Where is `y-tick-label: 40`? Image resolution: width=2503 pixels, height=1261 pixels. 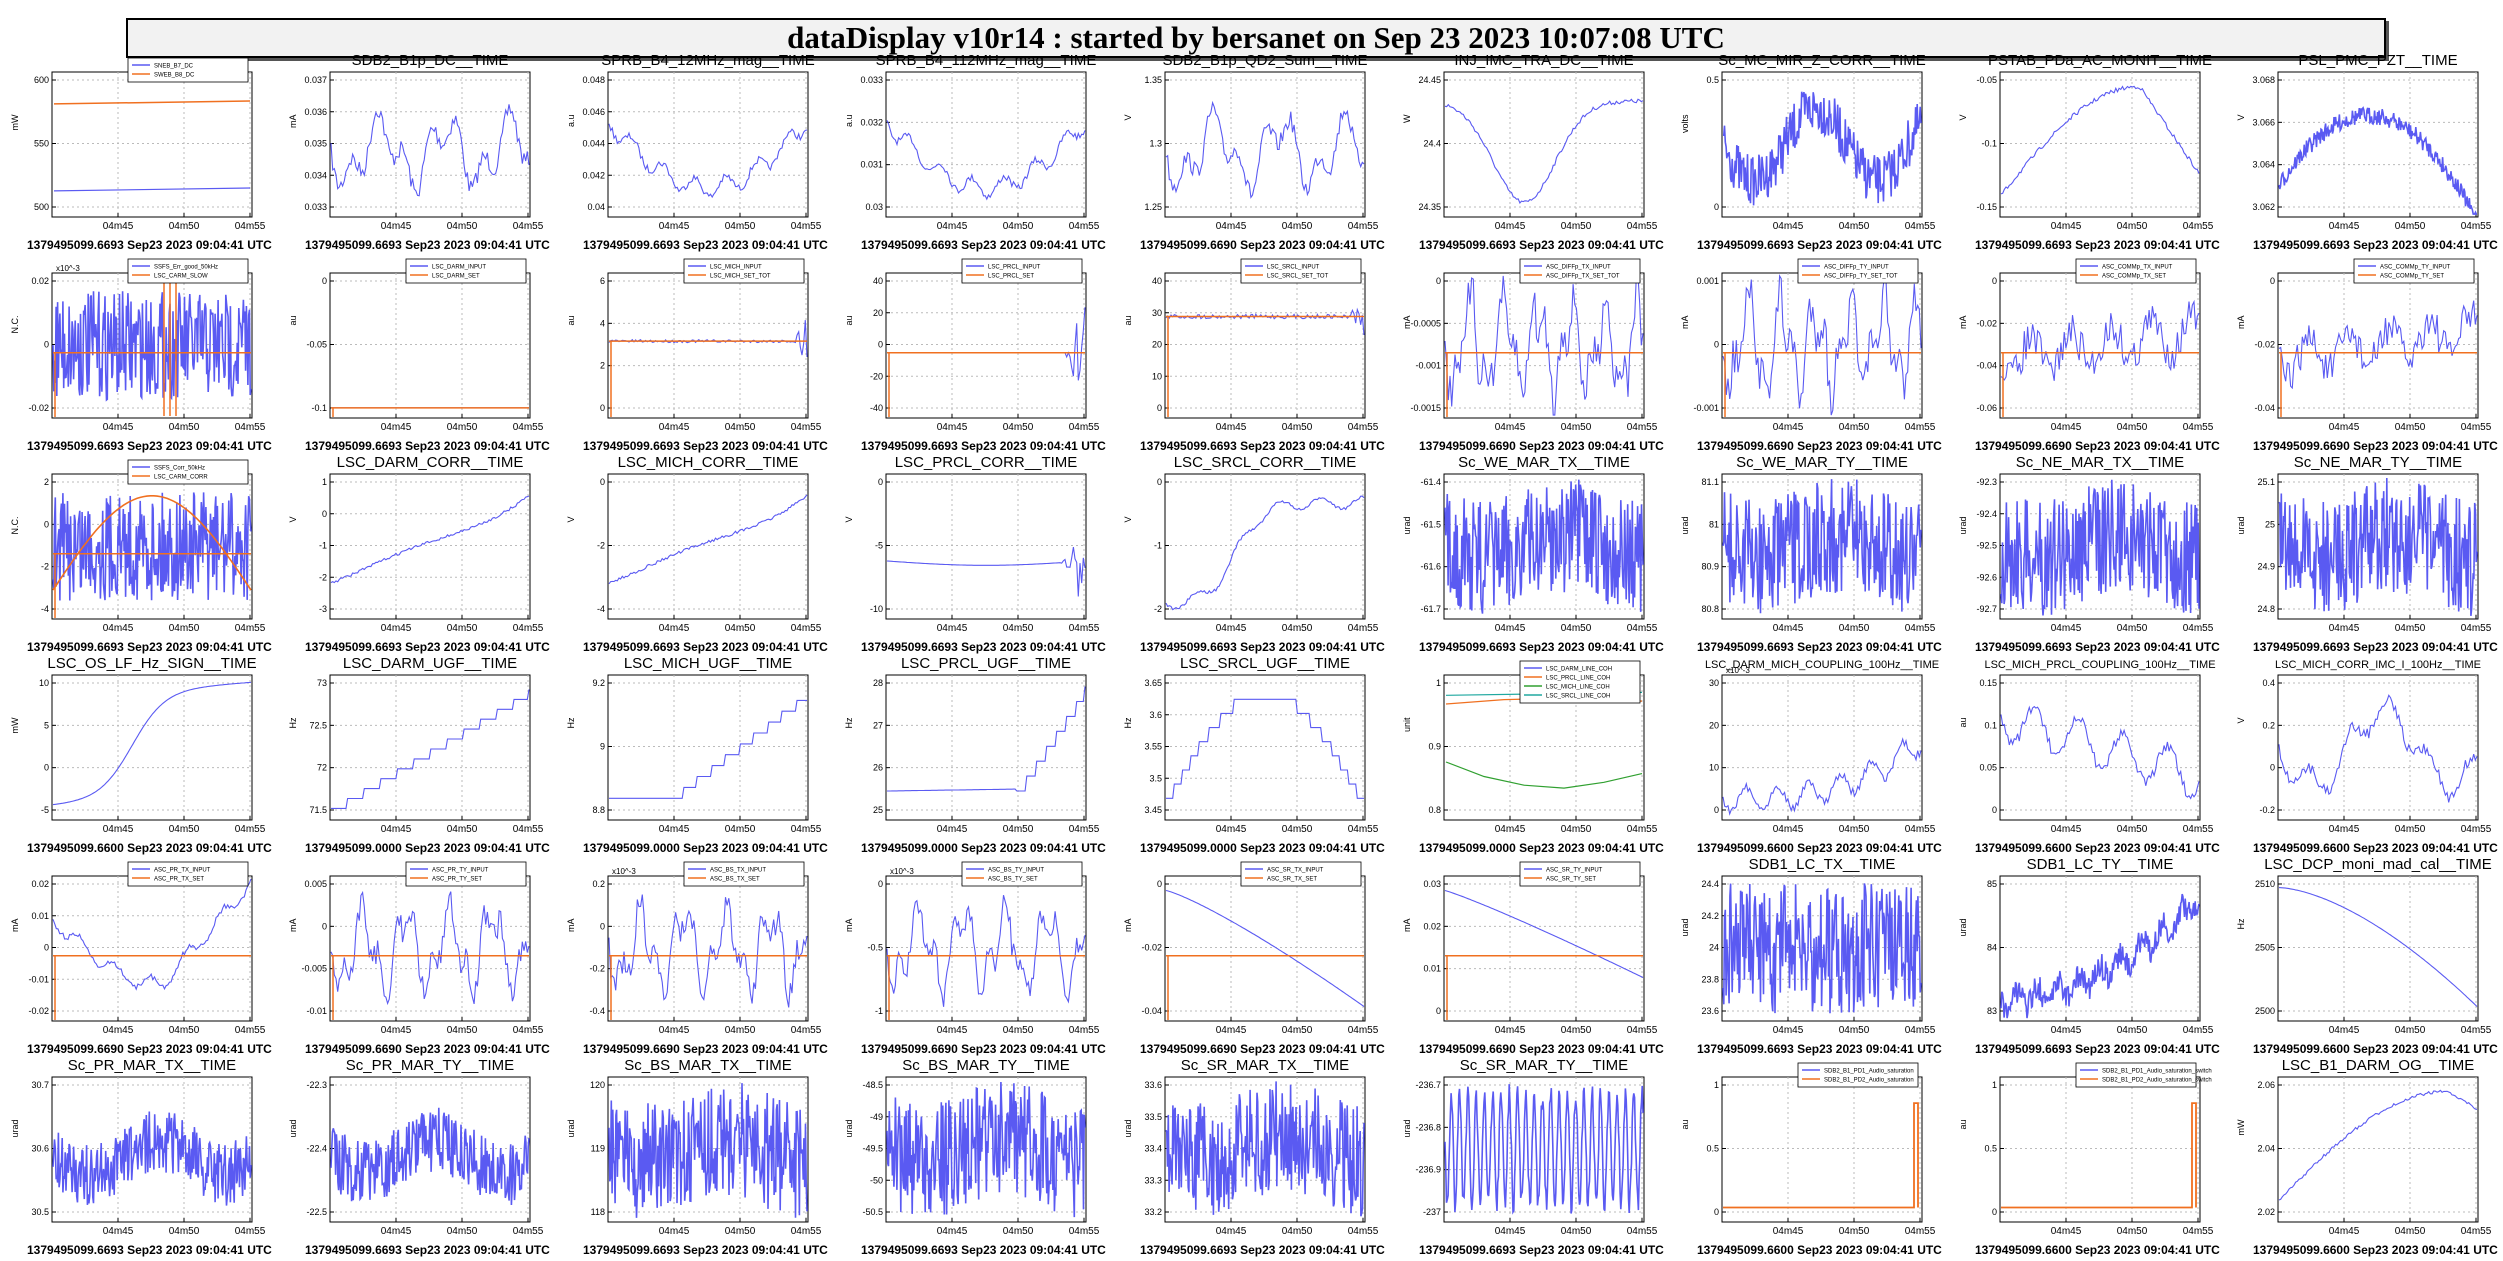
y-tick-label: 40 is located at coordinates (878, 281).